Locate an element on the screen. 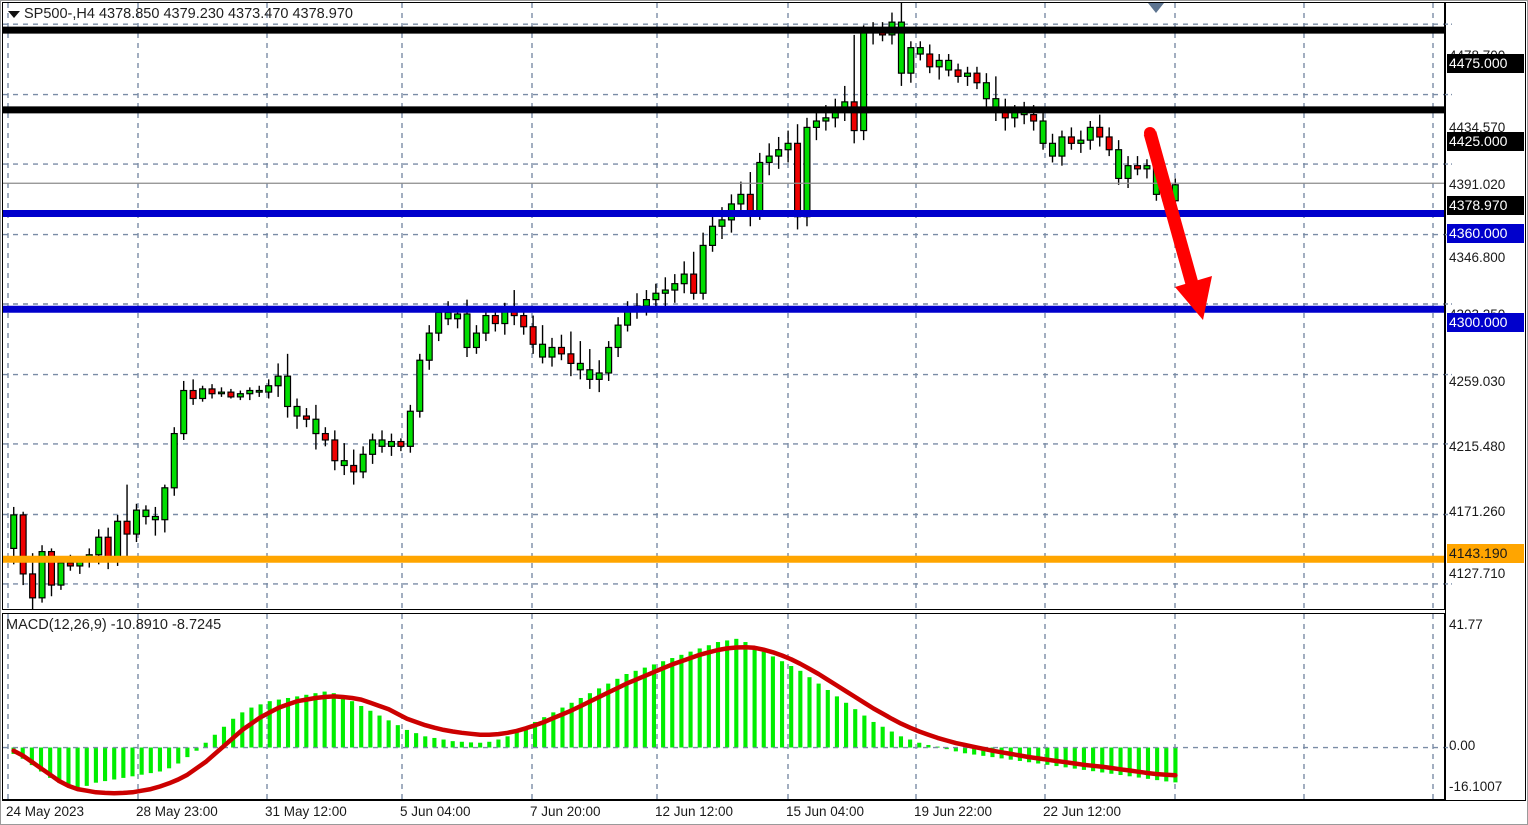 The height and width of the screenshot is (825, 1528). price-axis-tag: 4378.970 is located at coordinates (1485, 205).